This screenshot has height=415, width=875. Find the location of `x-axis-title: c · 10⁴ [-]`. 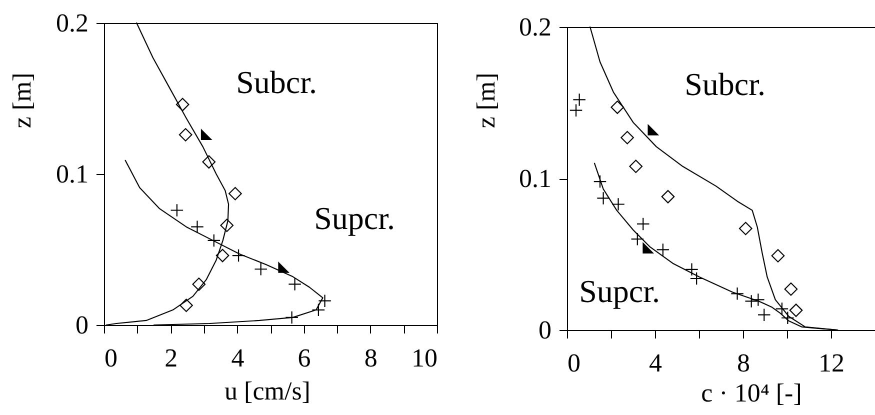

x-axis-title: c · 10⁴ [-] is located at coordinates (751, 393).